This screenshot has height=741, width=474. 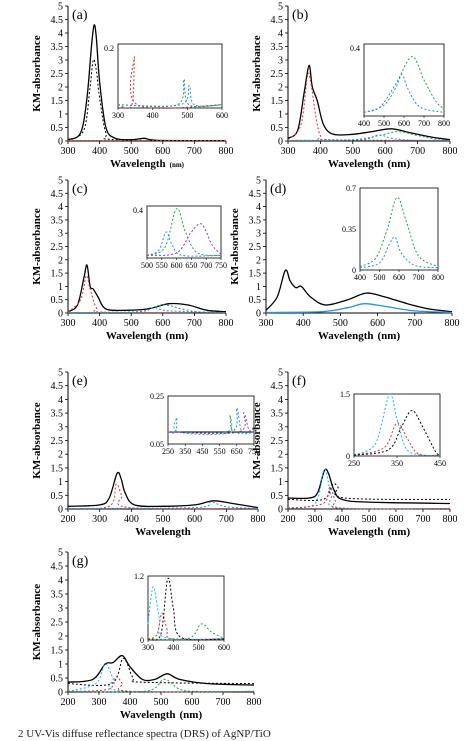 I want to click on inset-y-tick-label: 1.5, so click(x=345, y=394).